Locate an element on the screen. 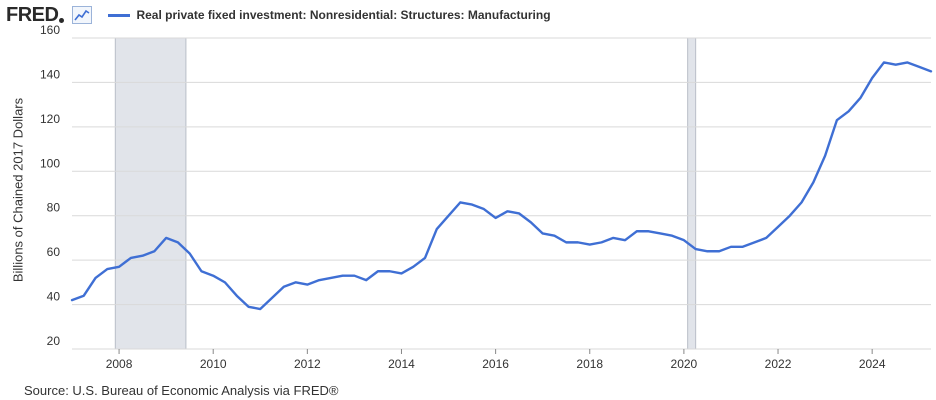  x-tick-label-2016: 2016 is located at coordinates (495, 364).